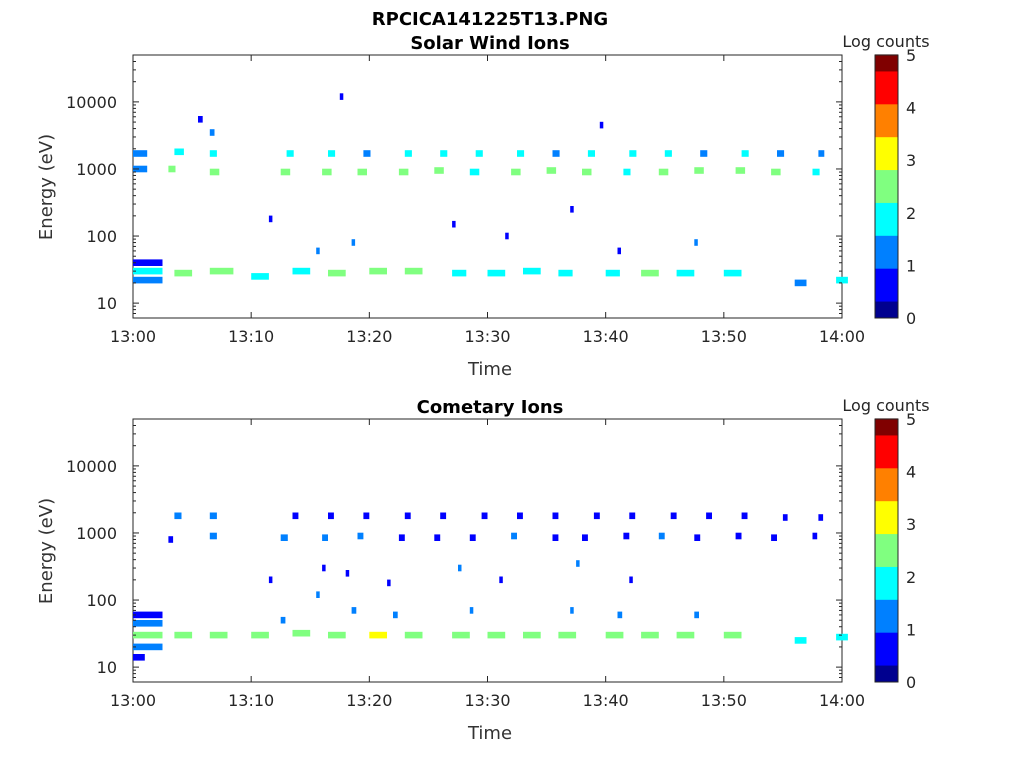  I want to click on colorbar-tick-label: 1, so click(911, 629).